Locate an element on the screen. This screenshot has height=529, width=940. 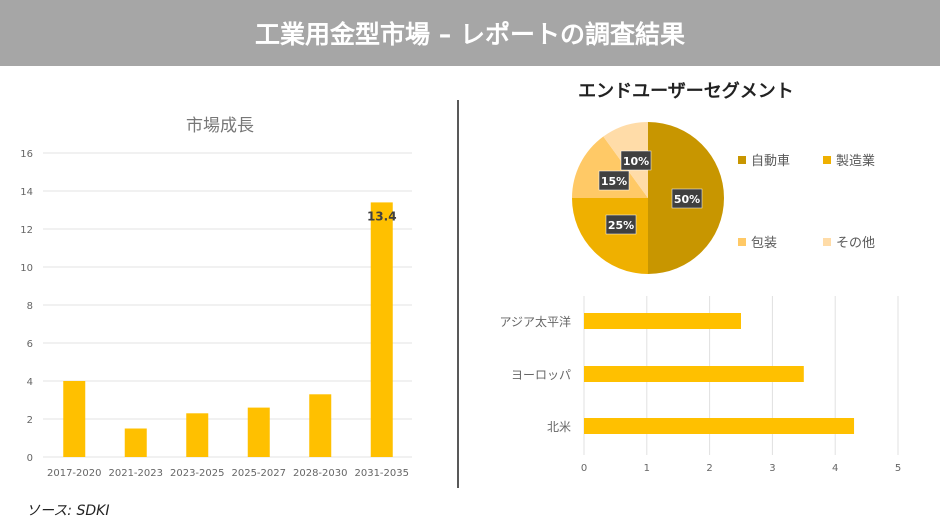
x-tick-label: 1 is located at coordinates (647, 468).